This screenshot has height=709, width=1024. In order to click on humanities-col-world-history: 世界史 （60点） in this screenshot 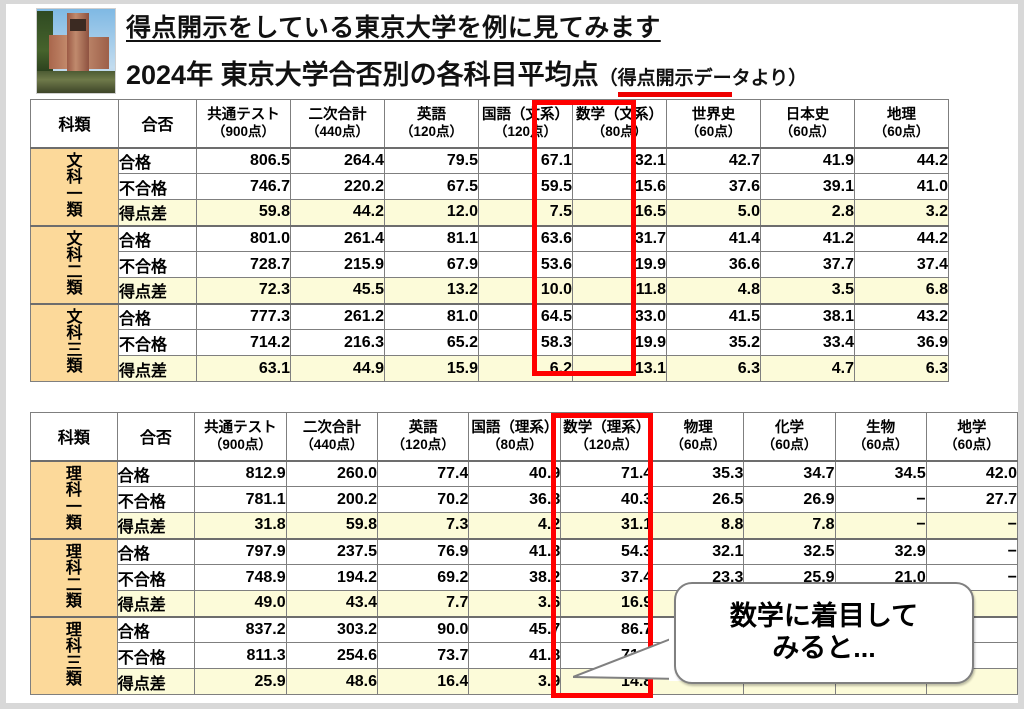, I will do `click(713, 124)`.